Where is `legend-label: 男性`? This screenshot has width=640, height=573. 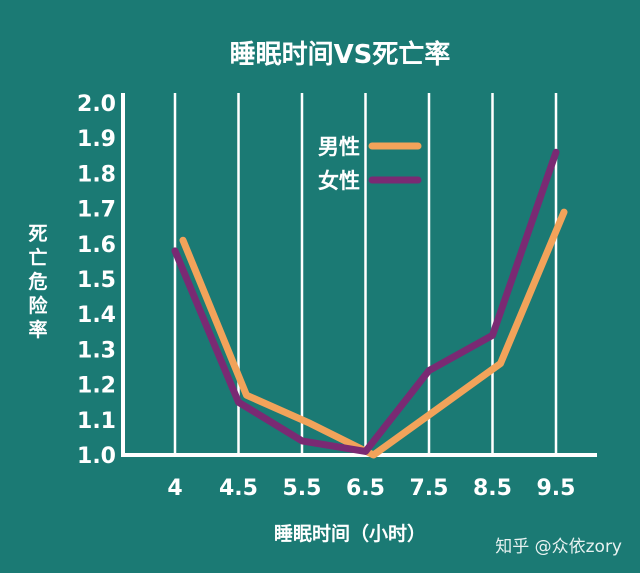
legend-label: 男性 is located at coordinates (339, 147).